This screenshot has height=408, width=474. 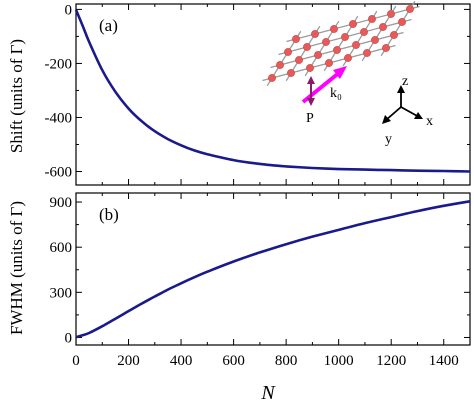 What do you see at coordinates (444, 361) in the screenshot?
I see `x-tick-label: 1400` at bounding box center [444, 361].